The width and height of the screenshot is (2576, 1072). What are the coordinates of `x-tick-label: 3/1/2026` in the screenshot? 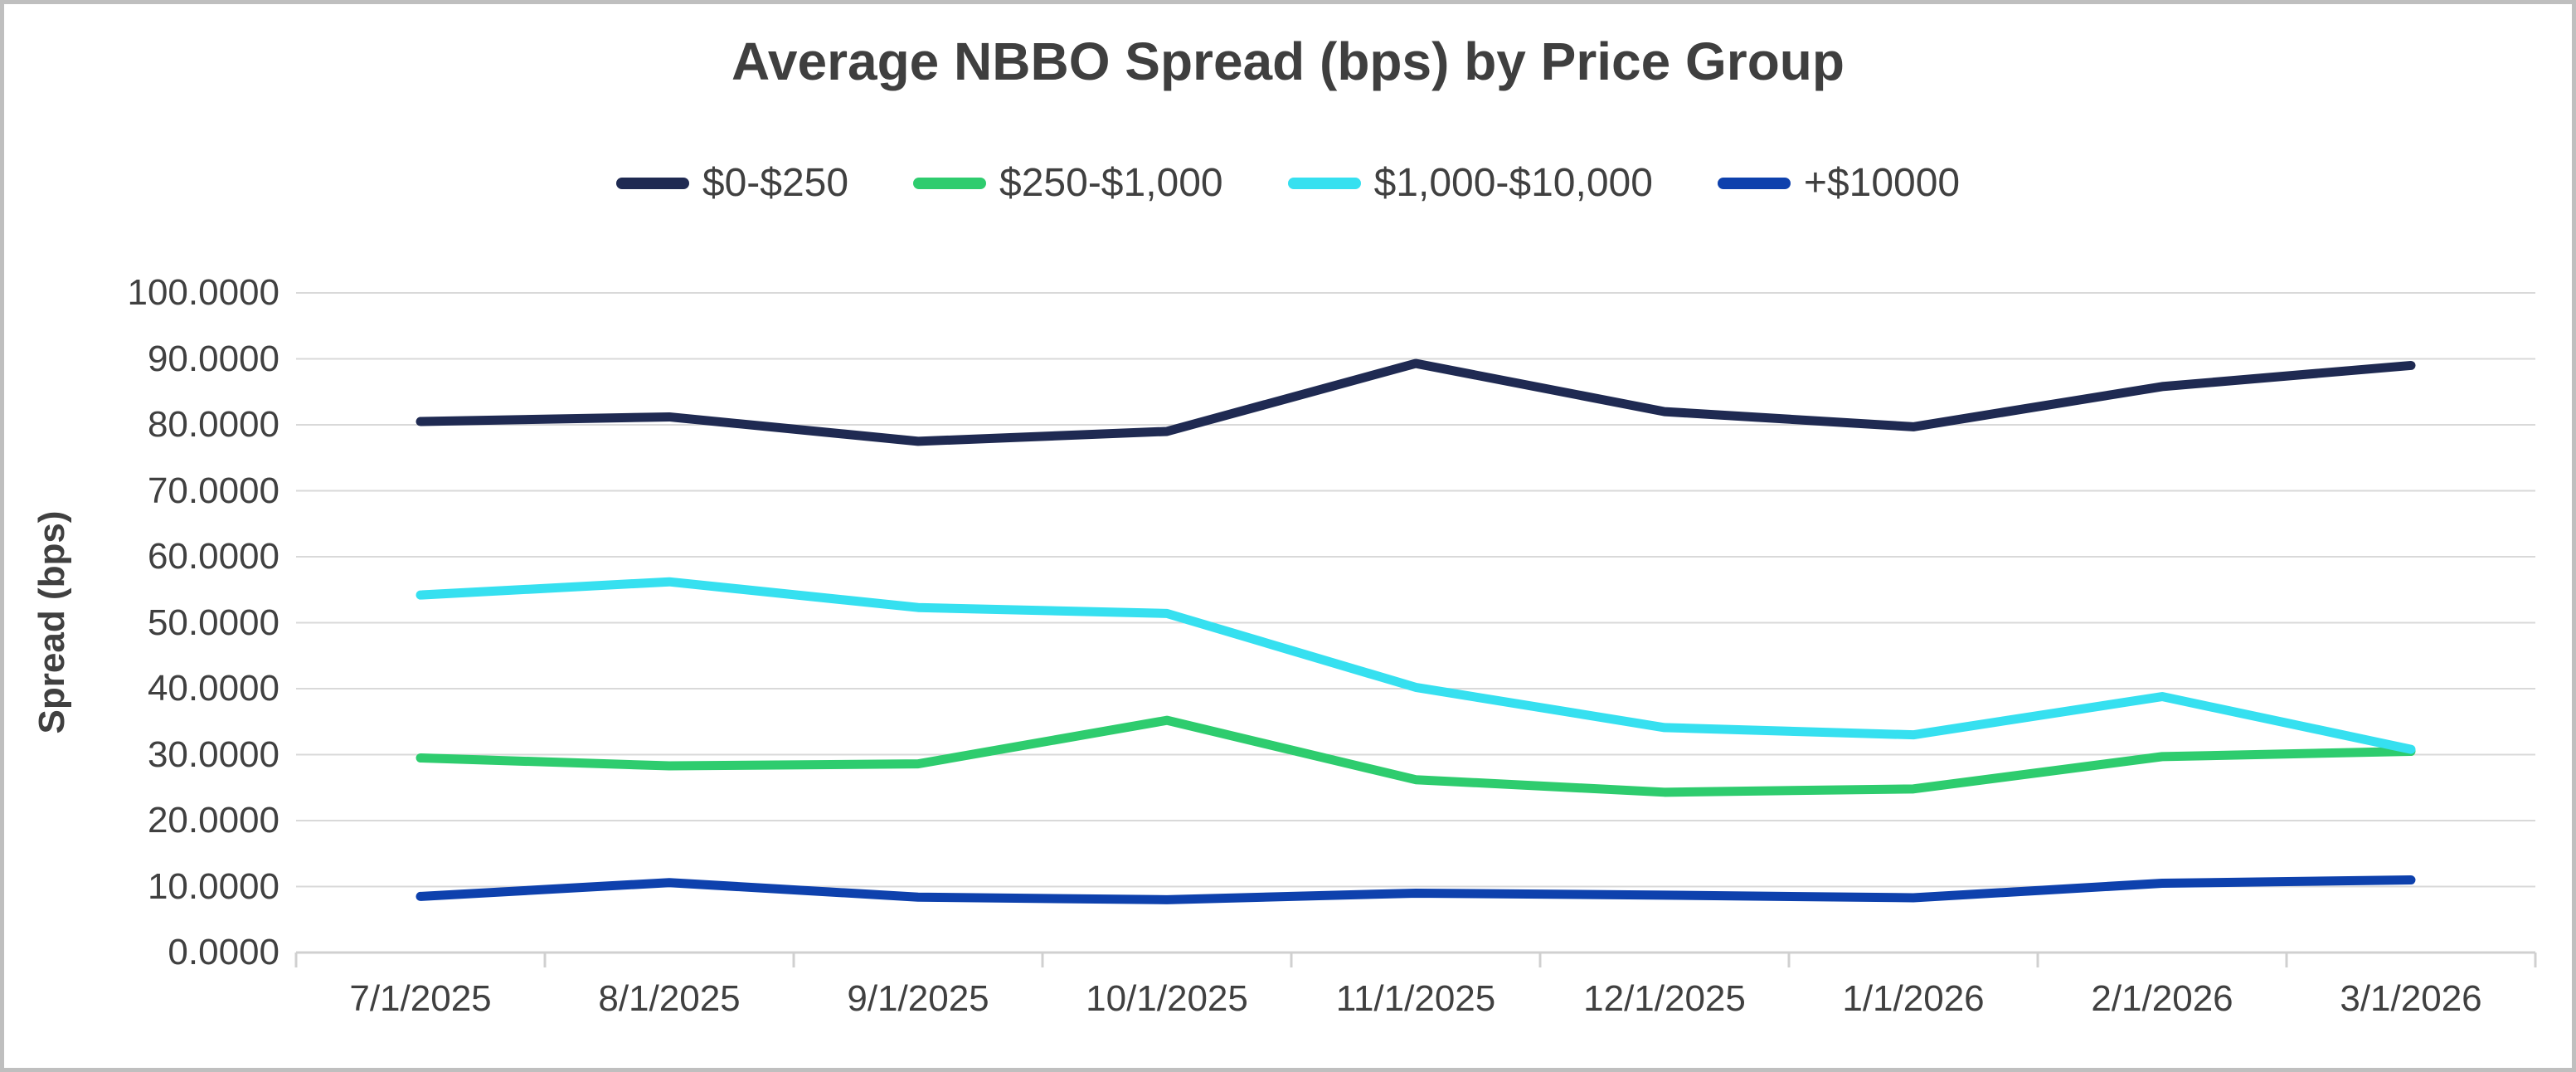 It's located at (2411, 998).